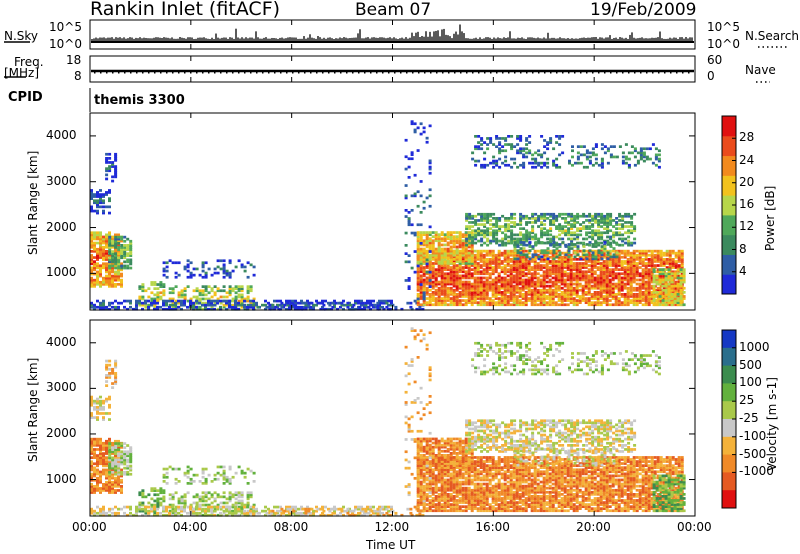 This screenshot has height=554, width=800. Describe the element at coordinates (393, 10) in the screenshot. I see `beam-label: Beam 07` at that location.